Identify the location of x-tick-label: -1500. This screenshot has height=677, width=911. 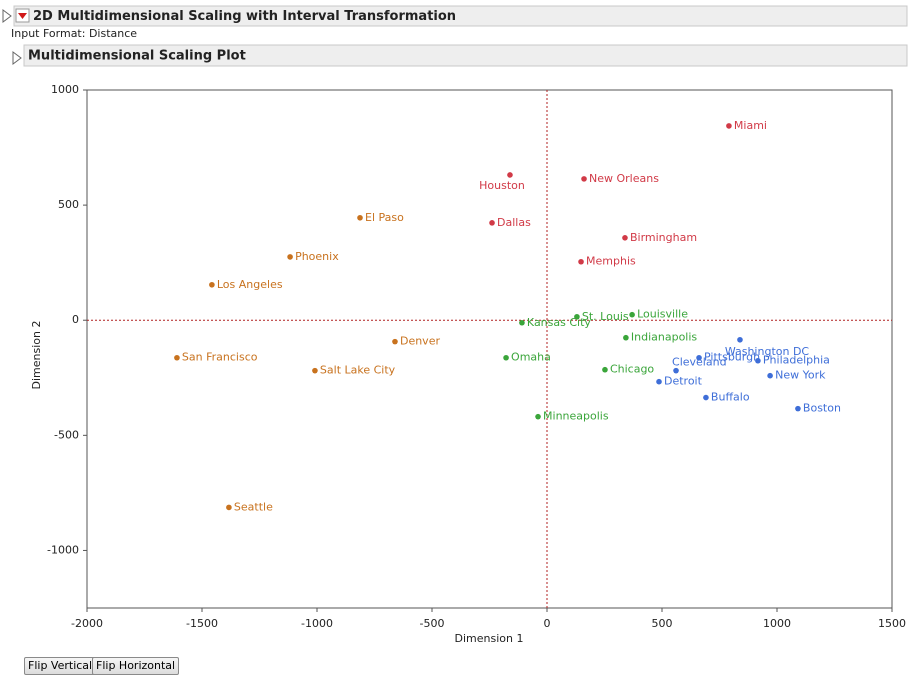
(202, 623).